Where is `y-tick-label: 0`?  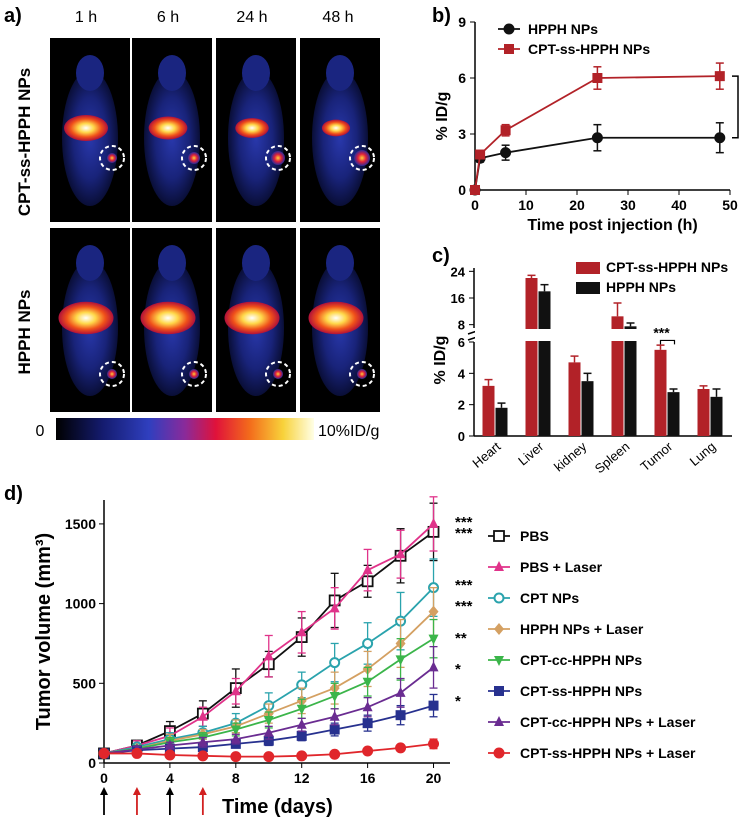
y-tick-label: 0 is located at coordinates (461, 436).